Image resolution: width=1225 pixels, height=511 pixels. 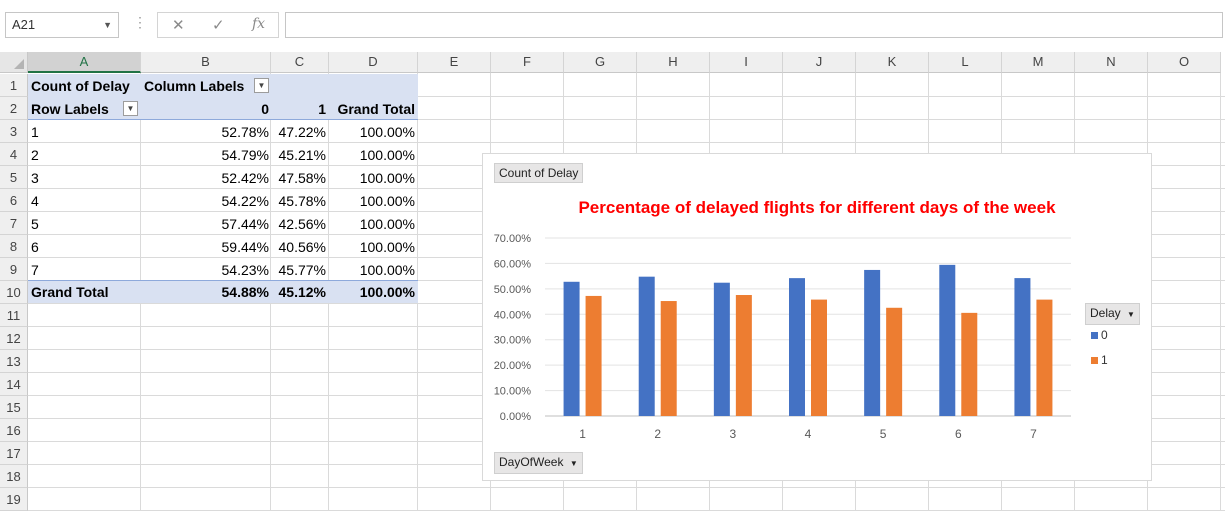 I want to click on column-header-c: C, so click(x=300, y=62).